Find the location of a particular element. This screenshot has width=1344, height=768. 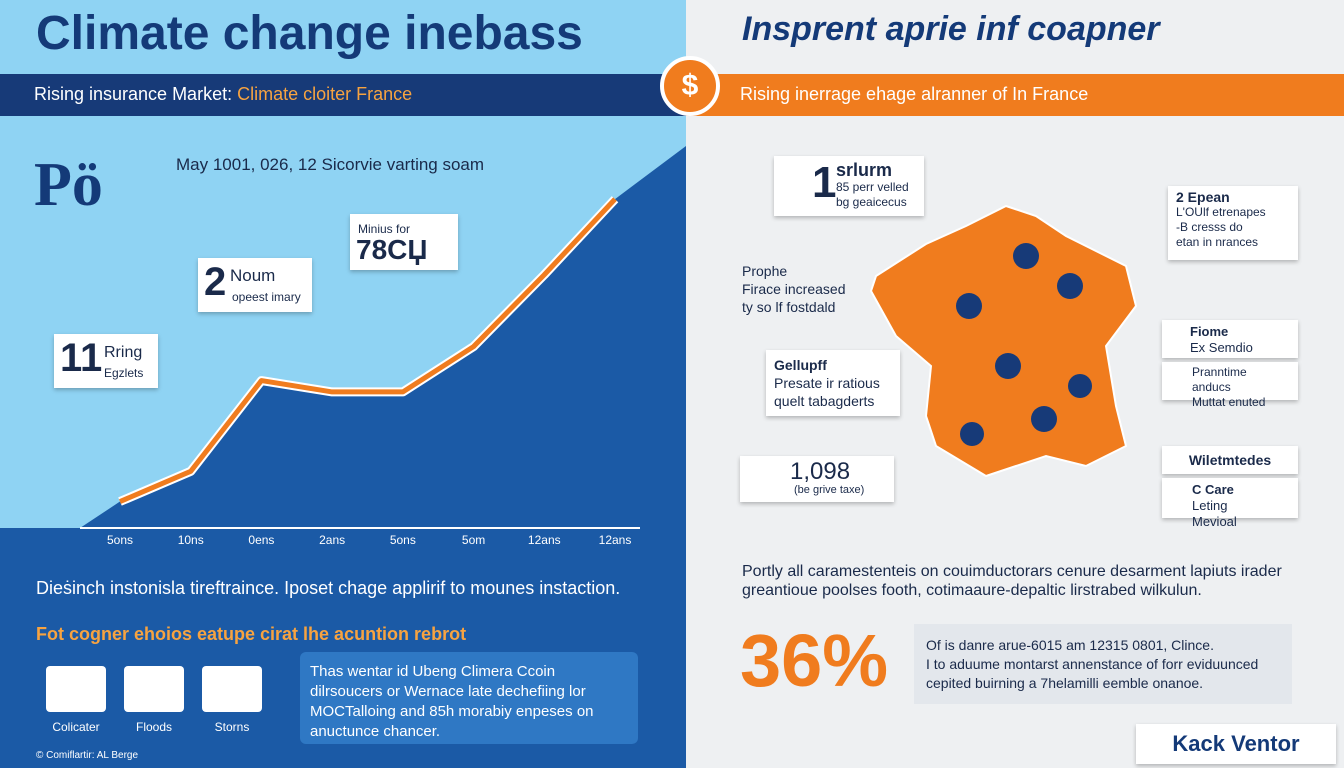

stat-card: Pranntime anducs Muttat enuted is located at coordinates (1230, 385).